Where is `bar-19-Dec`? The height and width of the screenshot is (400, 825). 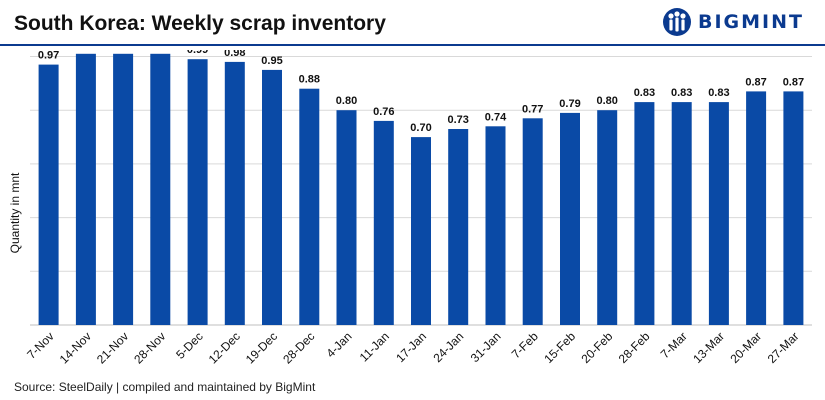
bar-19-Dec is located at coordinates (272, 197).